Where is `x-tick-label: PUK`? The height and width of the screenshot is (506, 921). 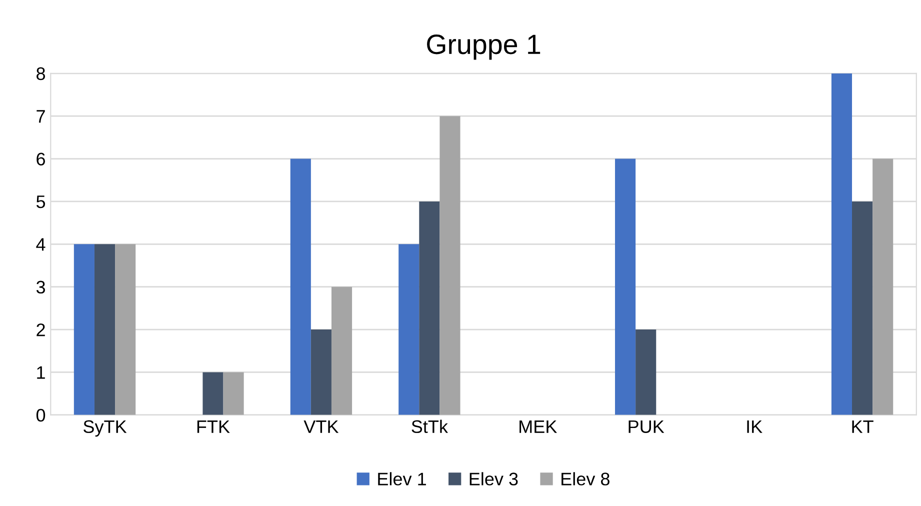 x-tick-label: PUK is located at coordinates (646, 427).